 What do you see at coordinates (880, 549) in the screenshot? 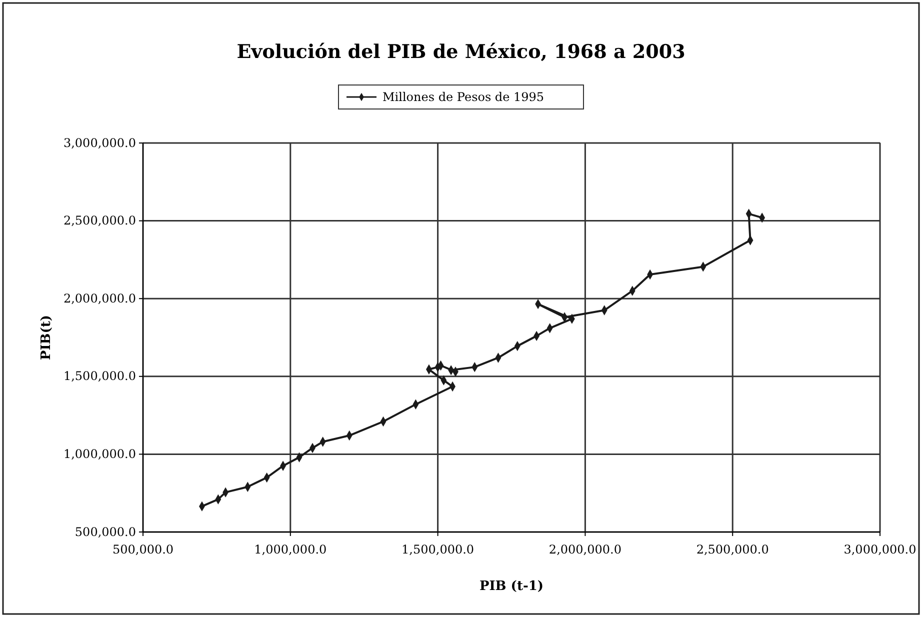
I see `x-tick-label: 3,000,000.0` at bounding box center [880, 549].